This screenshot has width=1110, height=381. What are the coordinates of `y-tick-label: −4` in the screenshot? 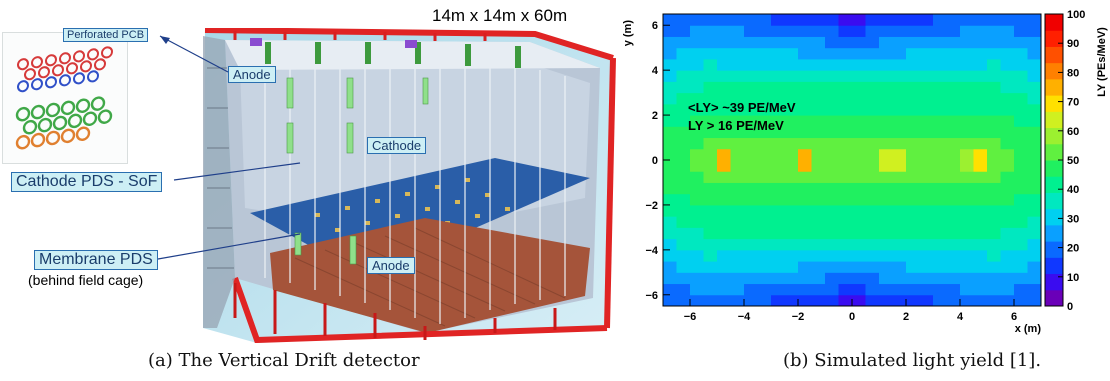 It's located at (651, 251).